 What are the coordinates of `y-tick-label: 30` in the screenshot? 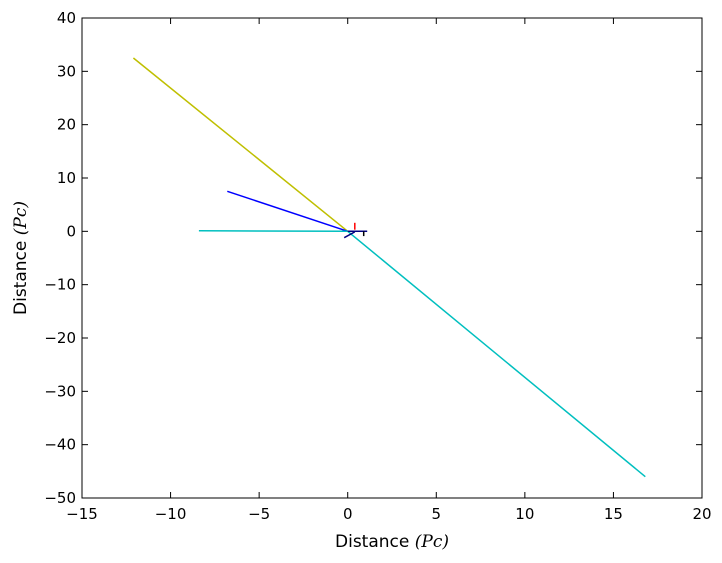 It's located at (66, 71).